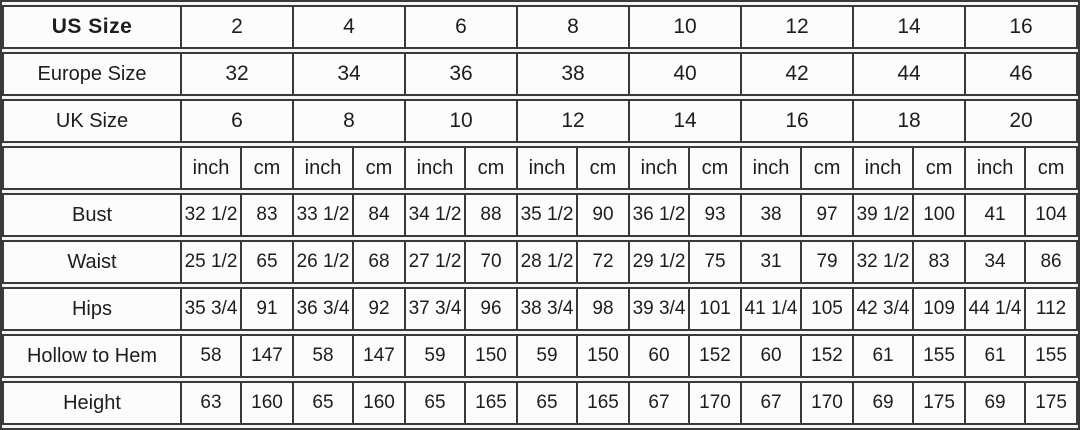 The width and height of the screenshot is (1080, 430). I want to click on size-row-us-size: US Size 2 4 6 8 10 12 14 16, so click(540, 27).